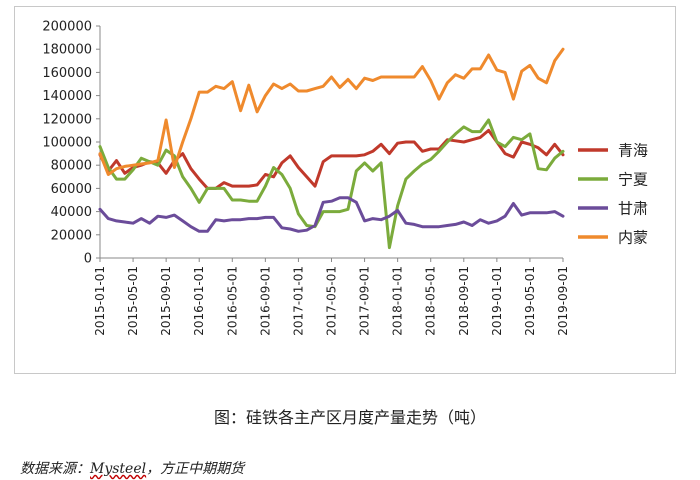  What do you see at coordinates (365, 301) in the screenshot?
I see `x-tick-label: 2017-09-01` at bounding box center [365, 301].